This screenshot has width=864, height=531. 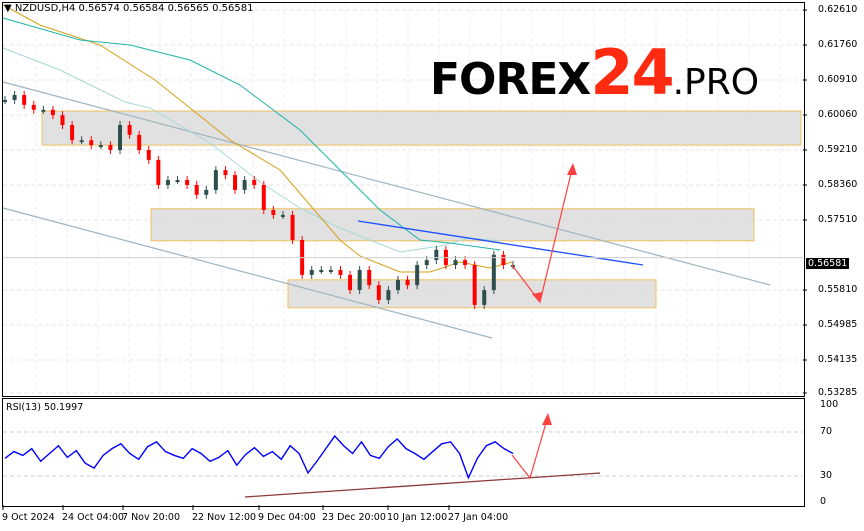 What do you see at coordinates (417, 517) in the screenshot?
I see `time-tick-label: 10 Jan 12:00` at bounding box center [417, 517].